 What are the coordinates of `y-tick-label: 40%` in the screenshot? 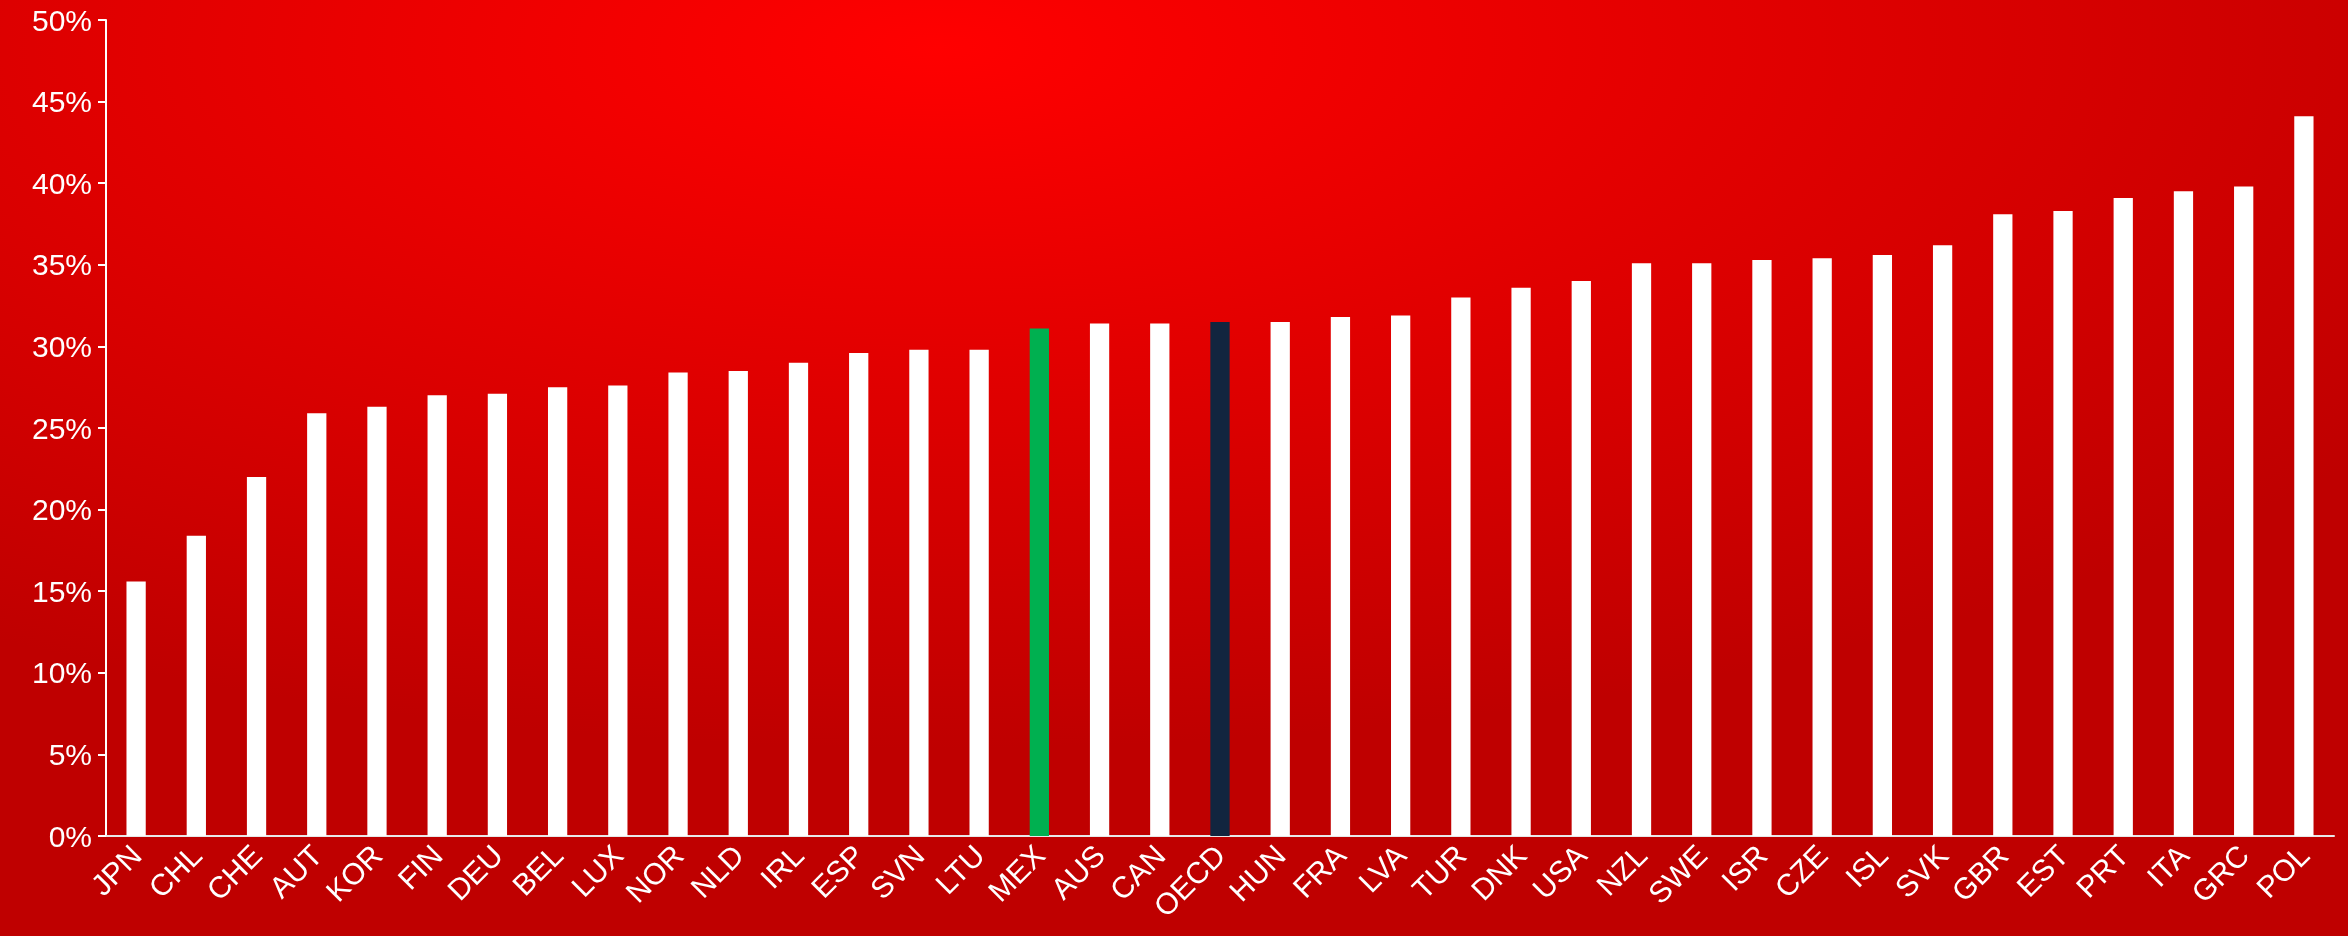 It's located at (61, 183).